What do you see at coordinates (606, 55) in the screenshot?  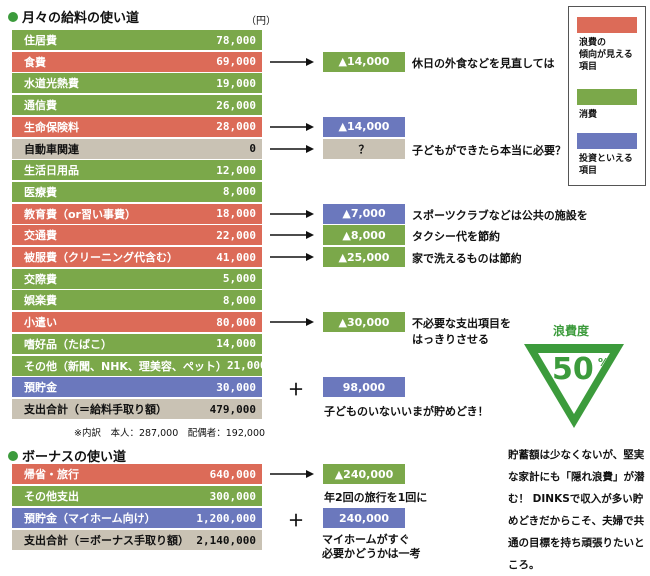 I see `legend-label-waste: 浪費の 傾向が見える 項目` at bounding box center [606, 55].